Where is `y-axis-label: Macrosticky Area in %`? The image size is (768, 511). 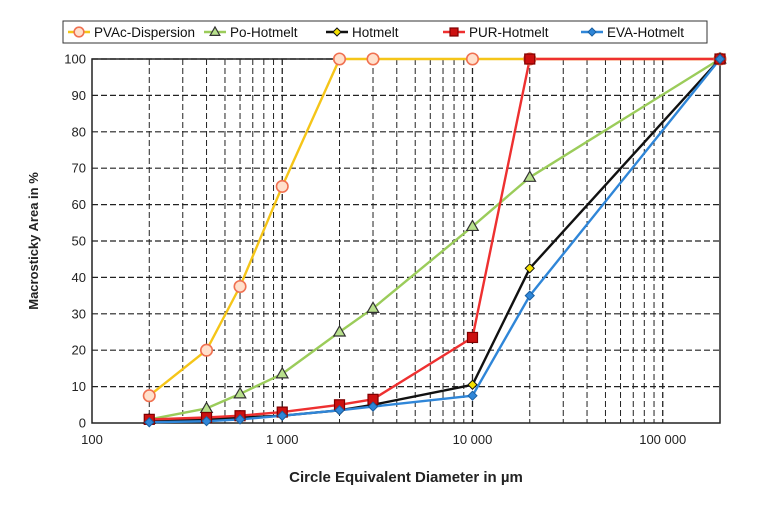
y-axis-label: Macrosticky Area in % is located at coordinates (33, 241).